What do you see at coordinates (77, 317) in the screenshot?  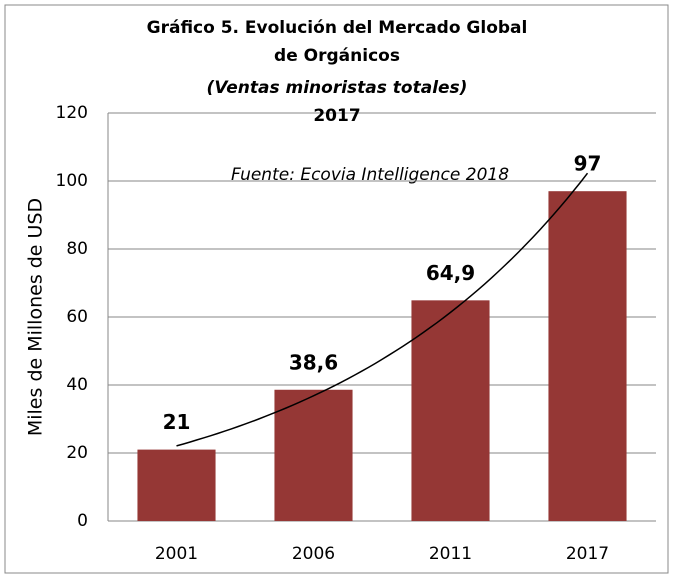 I see `y-tick-label: 60` at bounding box center [77, 317].